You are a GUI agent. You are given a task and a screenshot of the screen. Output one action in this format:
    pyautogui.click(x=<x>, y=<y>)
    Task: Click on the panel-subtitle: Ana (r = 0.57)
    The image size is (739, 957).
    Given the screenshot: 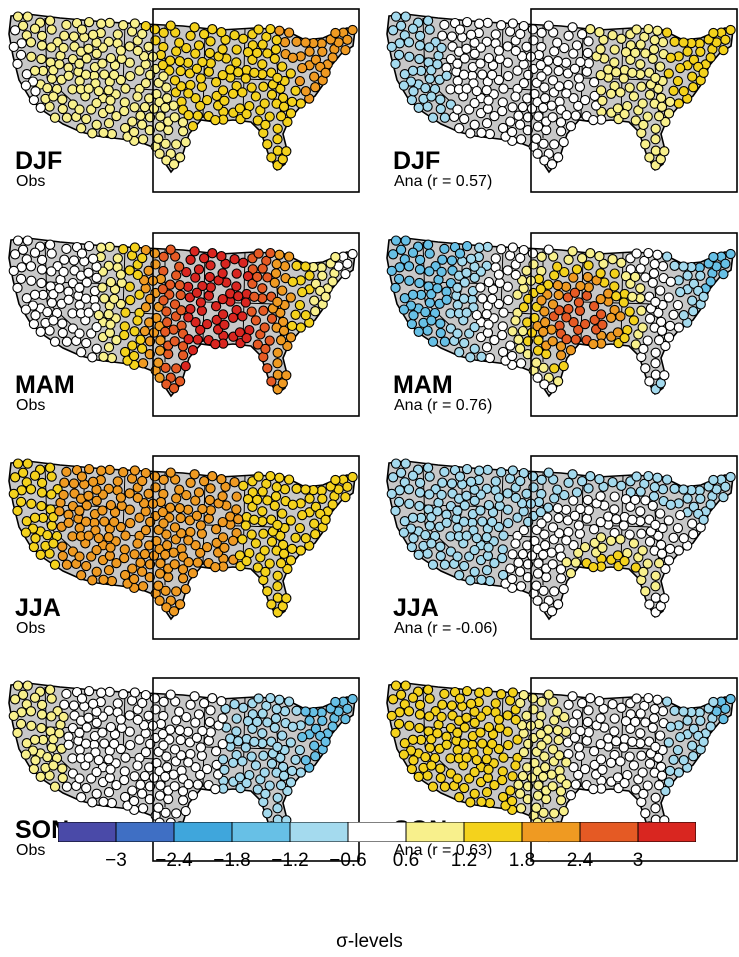 What is the action you would take?
    pyautogui.click(x=443, y=181)
    